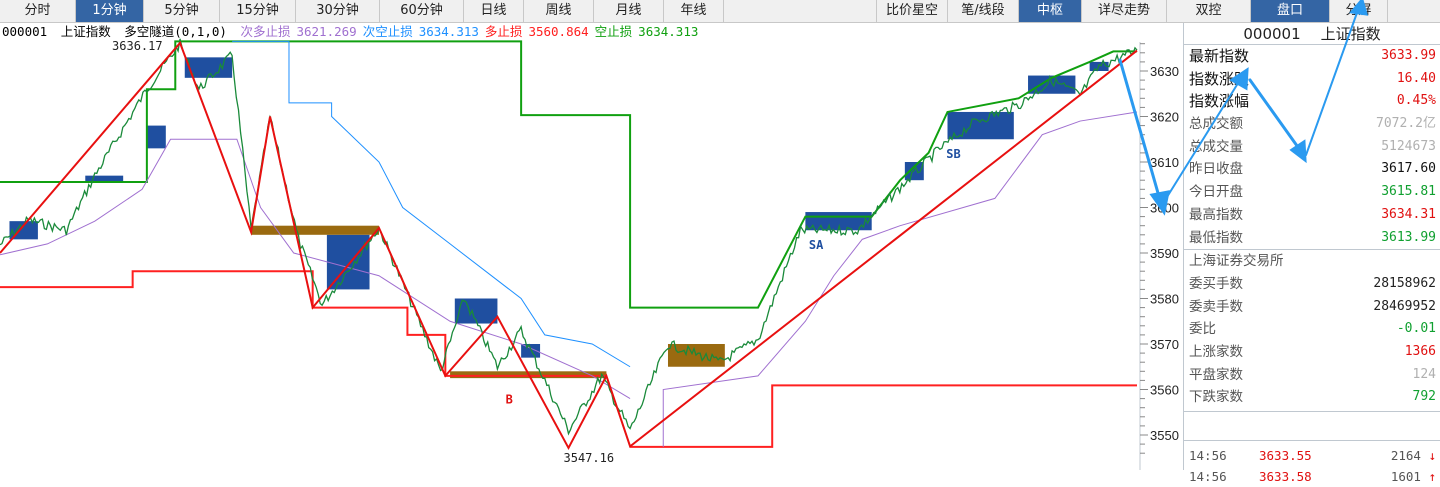 The height and width of the screenshot is (487, 1440). Describe the element at coordinates (1312, 79) in the screenshot. I see `quote-row: 指数涨跌 16.40` at that location.